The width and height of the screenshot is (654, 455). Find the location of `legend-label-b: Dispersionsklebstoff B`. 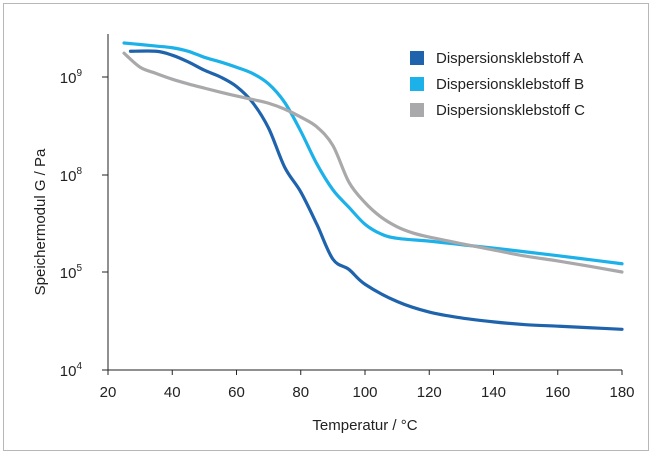

legend-label-b: Dispersionsklebstoff B is located at coordinates (510, 84).